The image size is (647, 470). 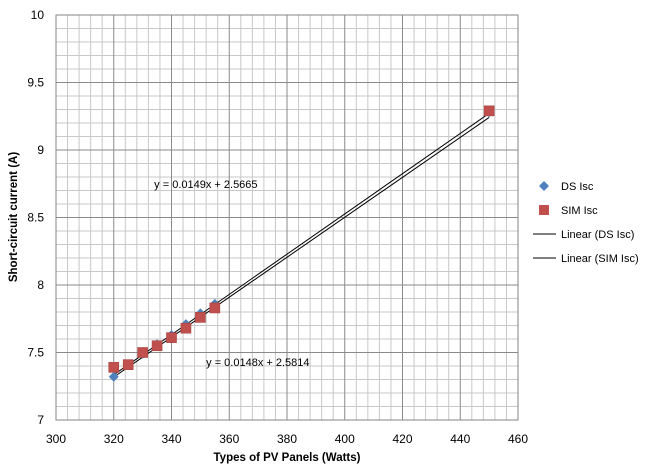 I want to click on y-axis-title: Short-circuit current (A), so click(x=14, y=217).